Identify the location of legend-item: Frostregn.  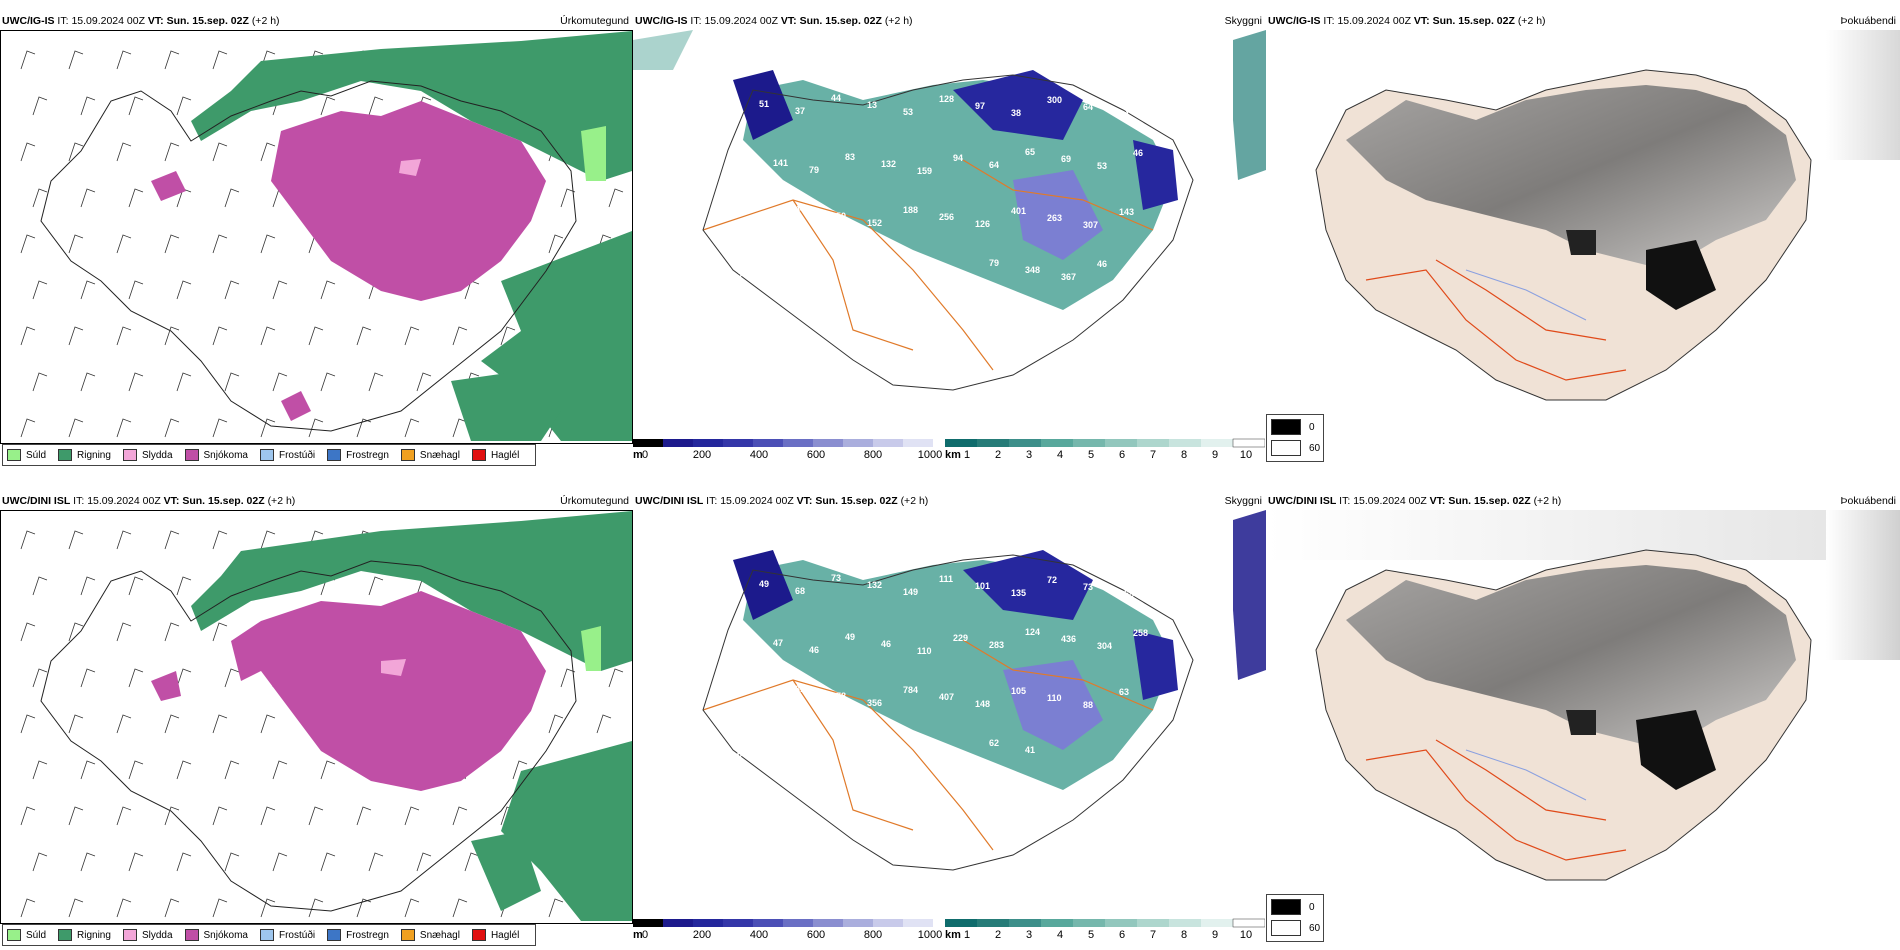
(358, 455).